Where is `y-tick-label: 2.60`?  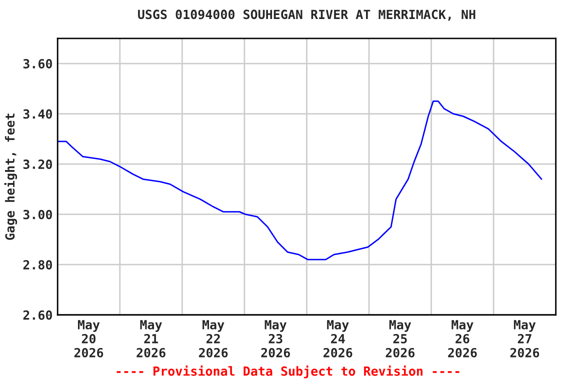 y-tick-label: 2.60 is located at coordinates (37, 315).